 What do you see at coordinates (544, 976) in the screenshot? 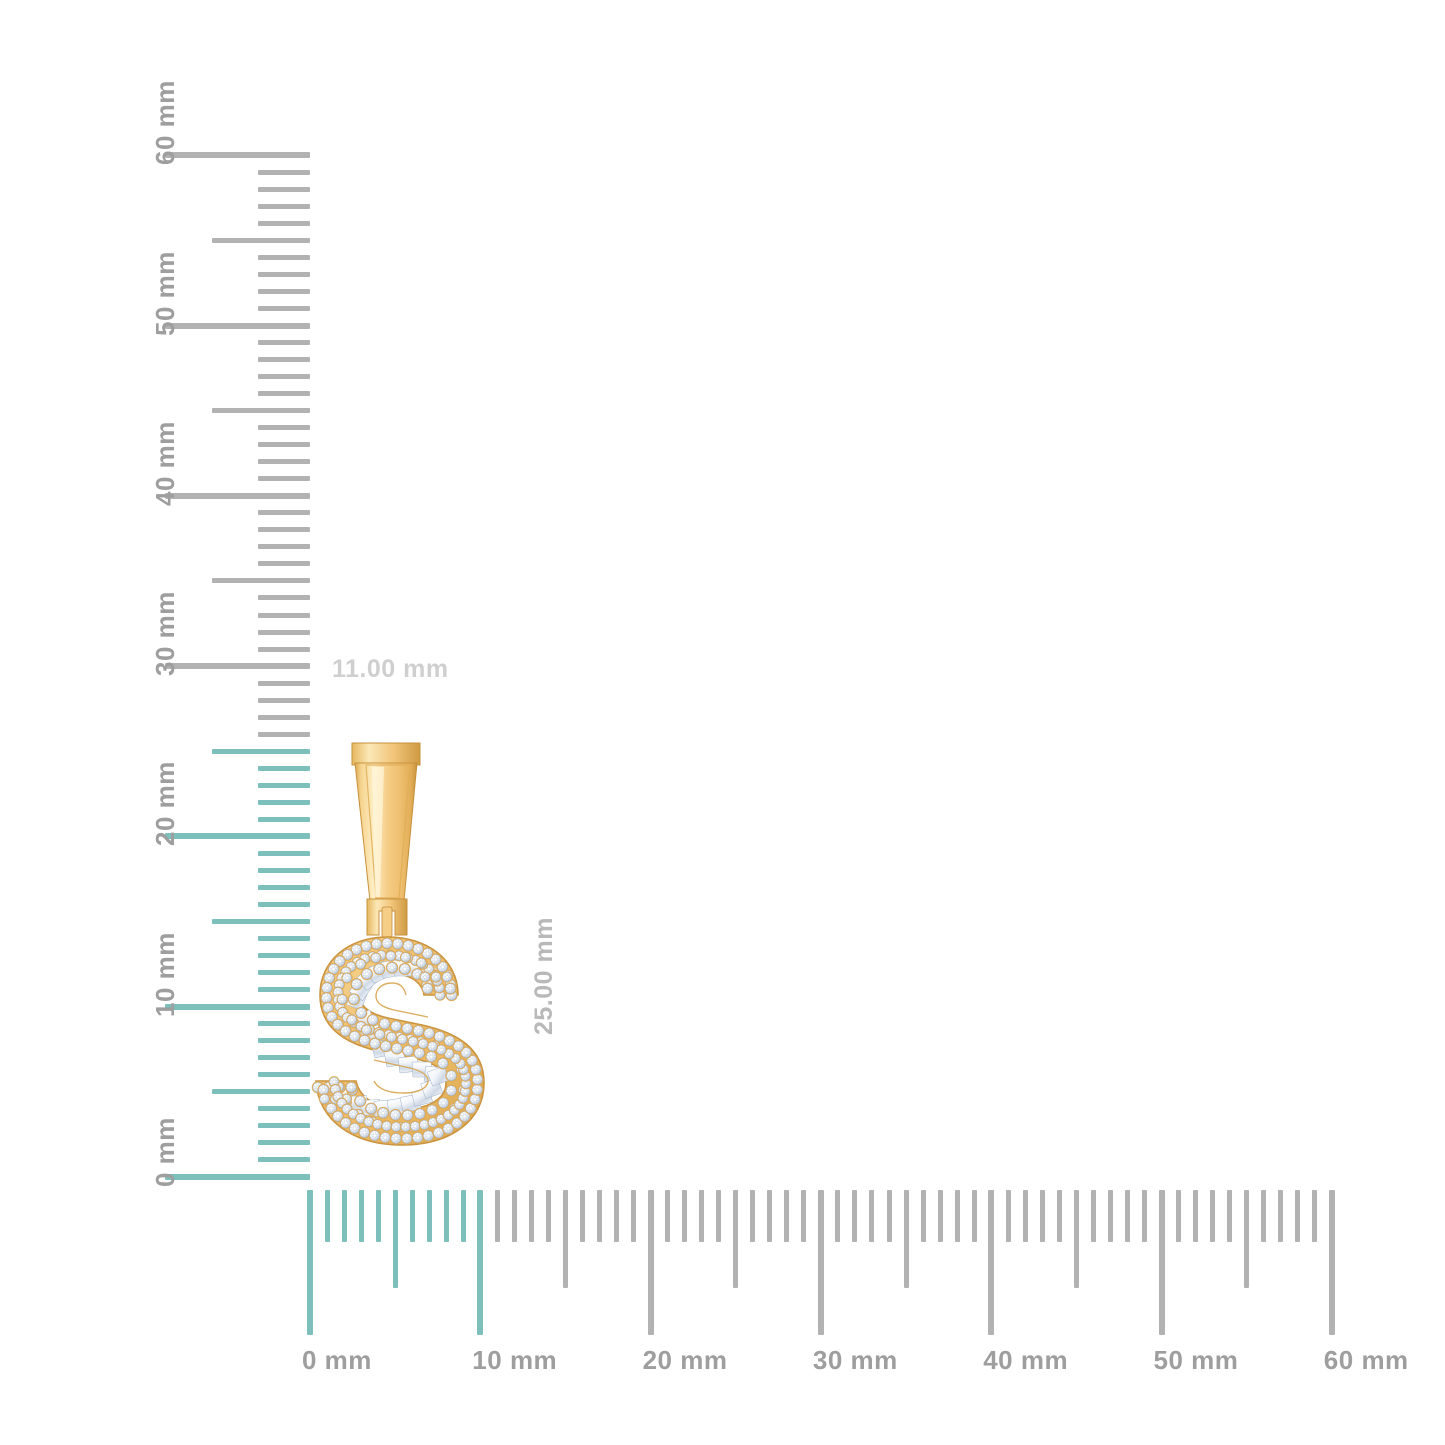
I see `height-dimension-label: 25.00 mm` at bounding box center [544, 976].